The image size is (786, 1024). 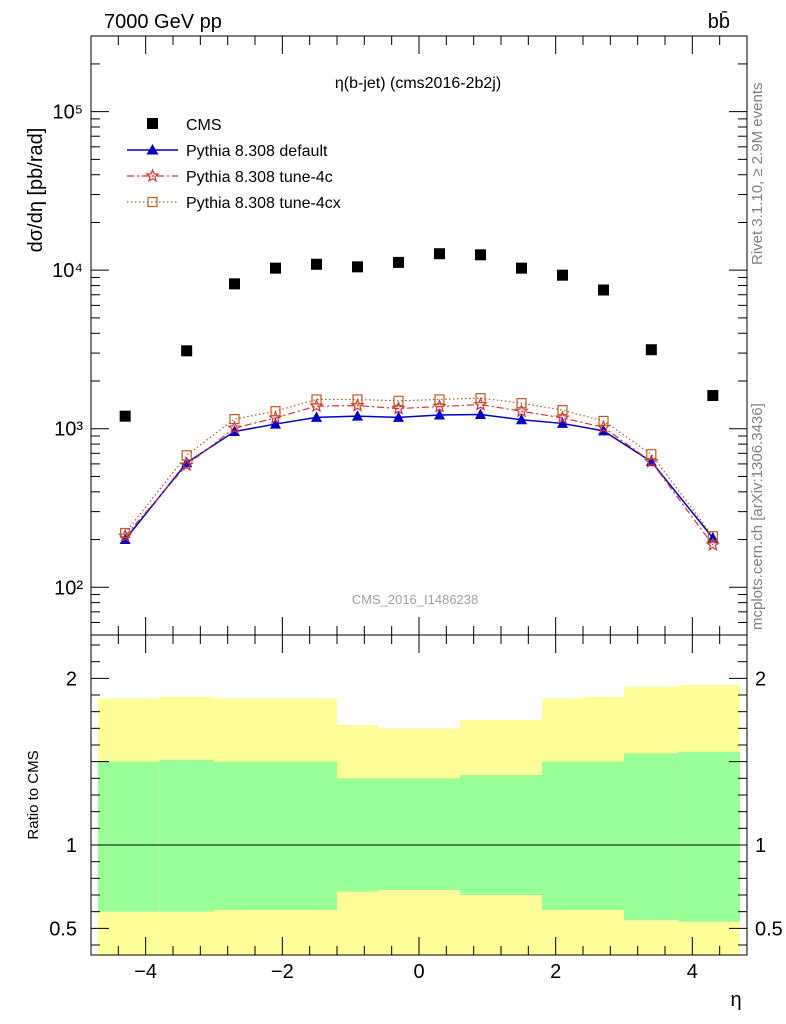 What do you see at coordinates (68, 430) in the screenshot?
I see `main-y-tick-label: 10³` at bounding box center [68, 430].